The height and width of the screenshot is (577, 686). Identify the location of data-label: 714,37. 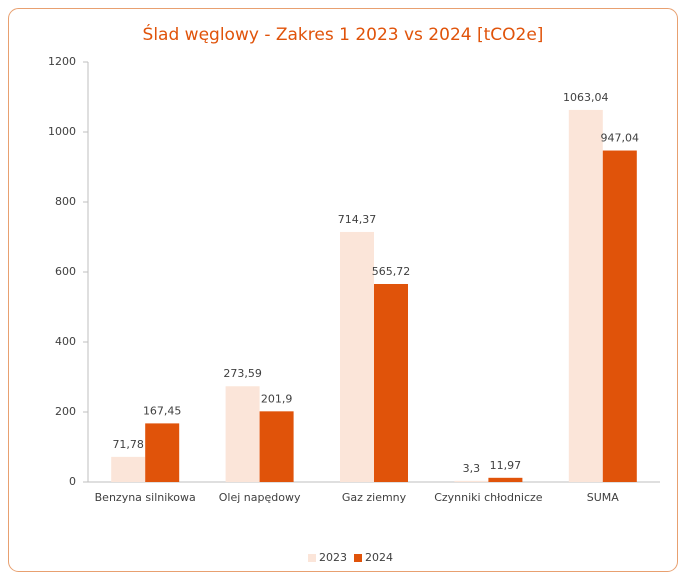
(357, 219).